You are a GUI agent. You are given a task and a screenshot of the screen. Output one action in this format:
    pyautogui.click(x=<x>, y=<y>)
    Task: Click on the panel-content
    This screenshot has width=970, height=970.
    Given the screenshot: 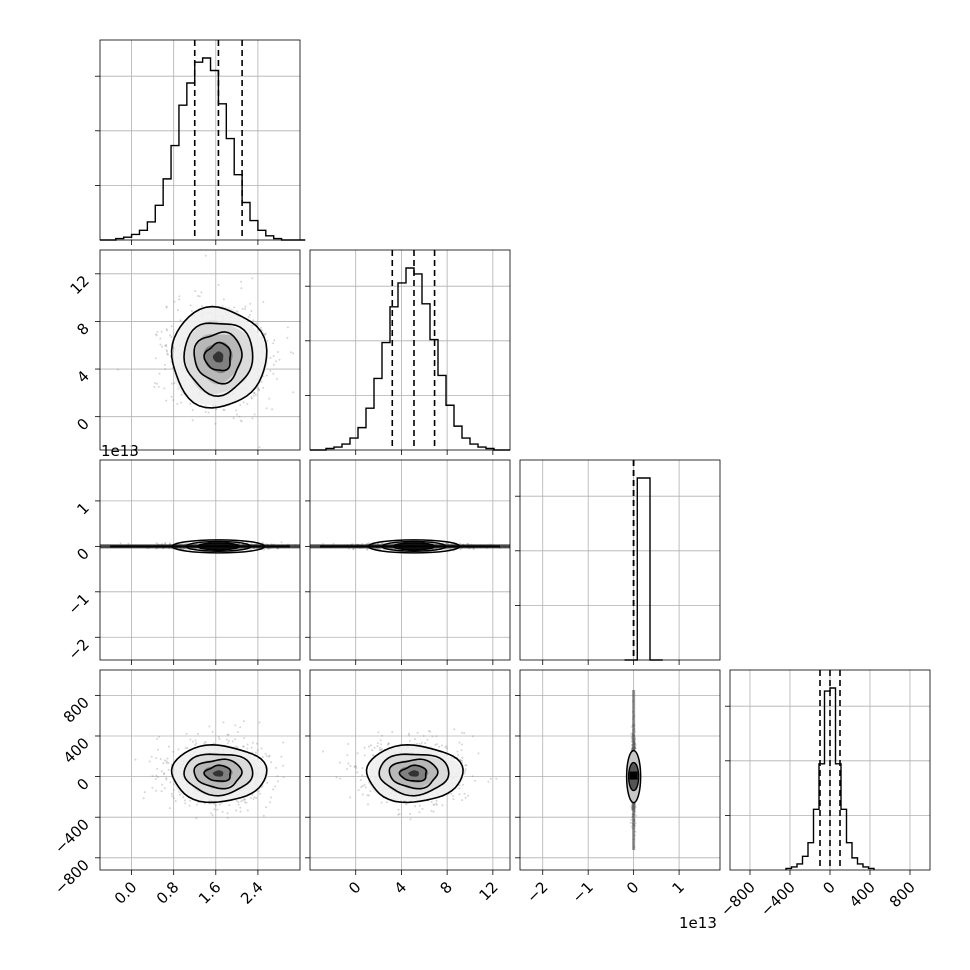 What is the action you would take?
    pyautogui.click(x=200, y=350)
    